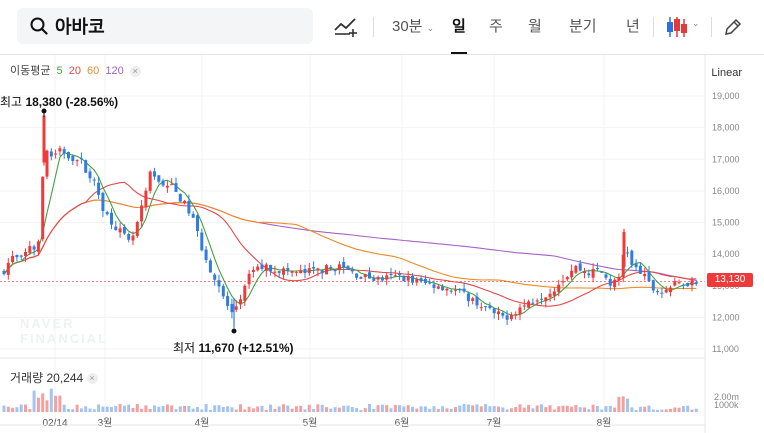  I want to click on volume-close-icon: ×, so click(92, 379).